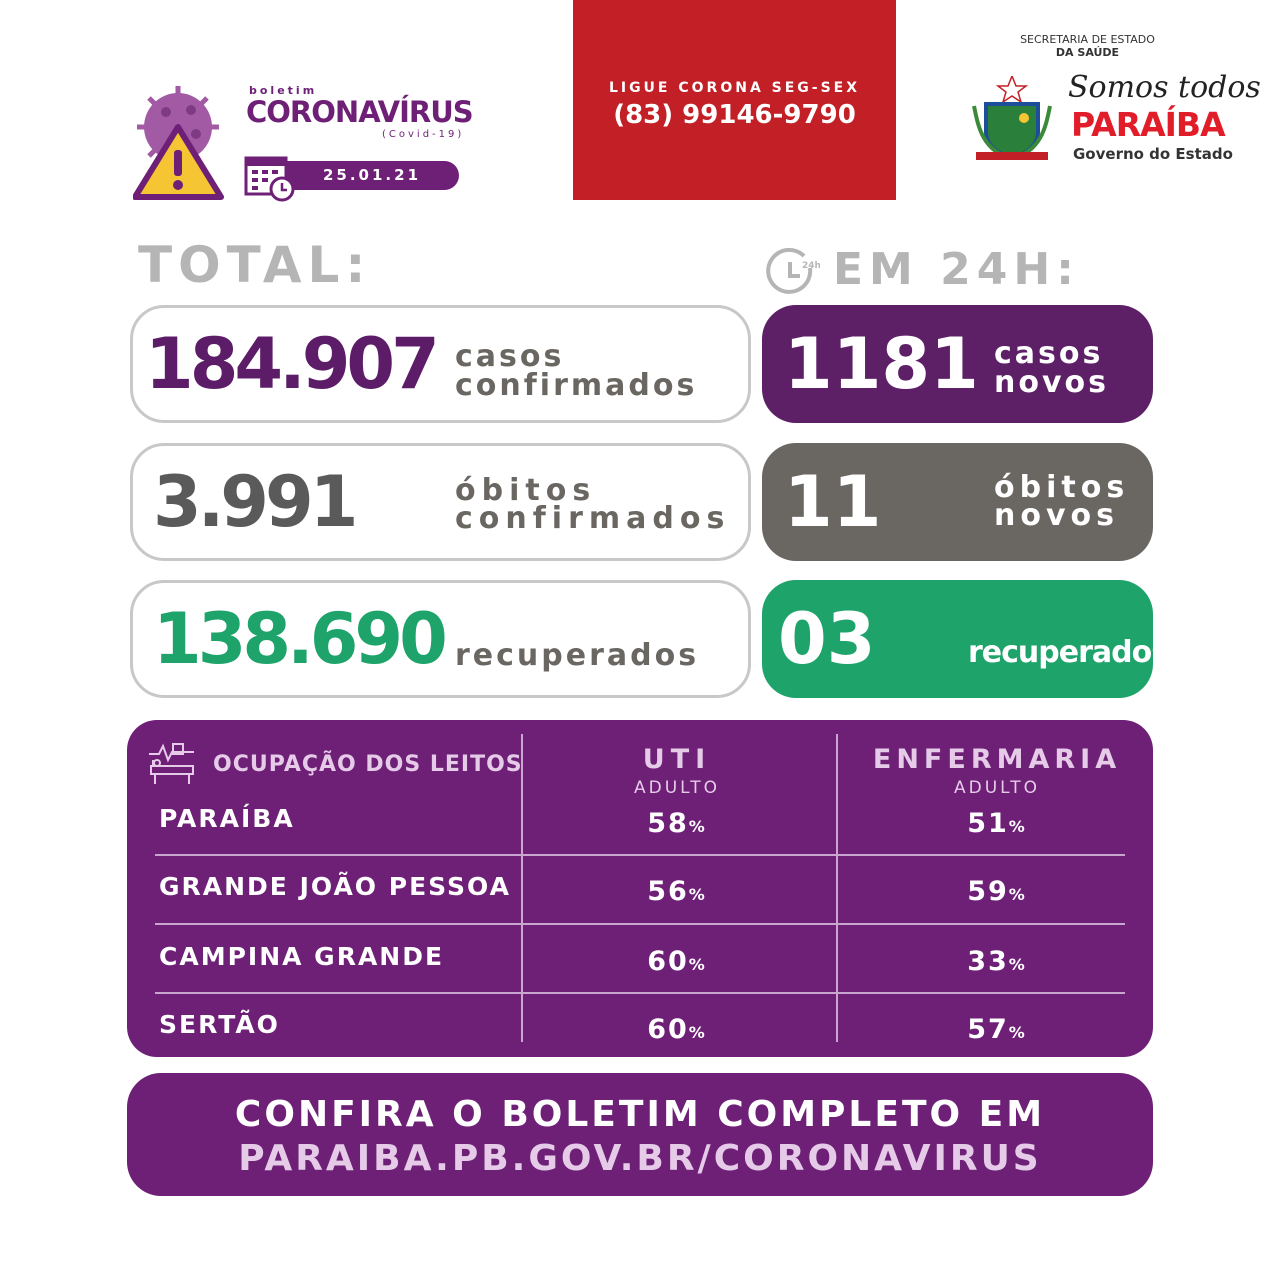 This screenshot has height=1280, width=1280. I want to click on uti-number: 56, so click(668, 891).